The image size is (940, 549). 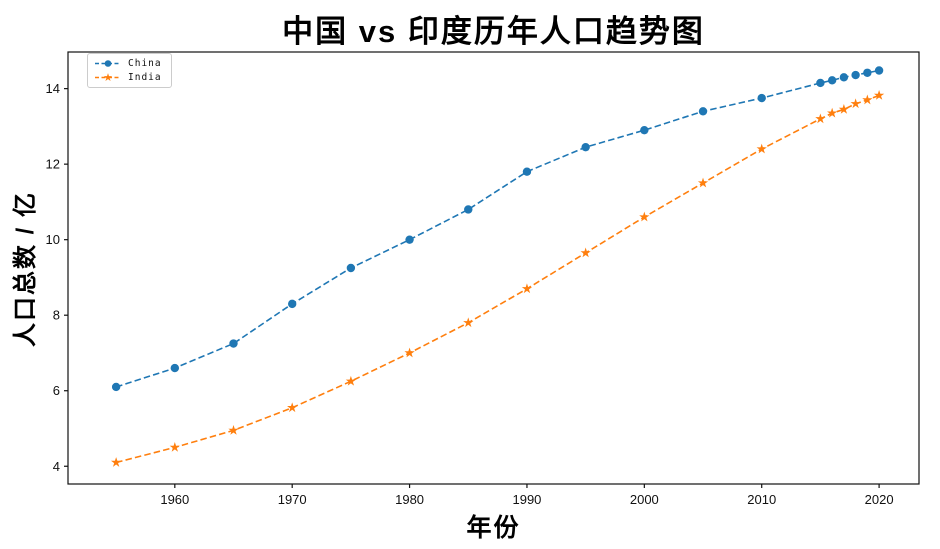 What do you see at coordinates (644, 499) in the screenshot?
I see `x-tick-label: 2000` at bounding box center [644, 499].